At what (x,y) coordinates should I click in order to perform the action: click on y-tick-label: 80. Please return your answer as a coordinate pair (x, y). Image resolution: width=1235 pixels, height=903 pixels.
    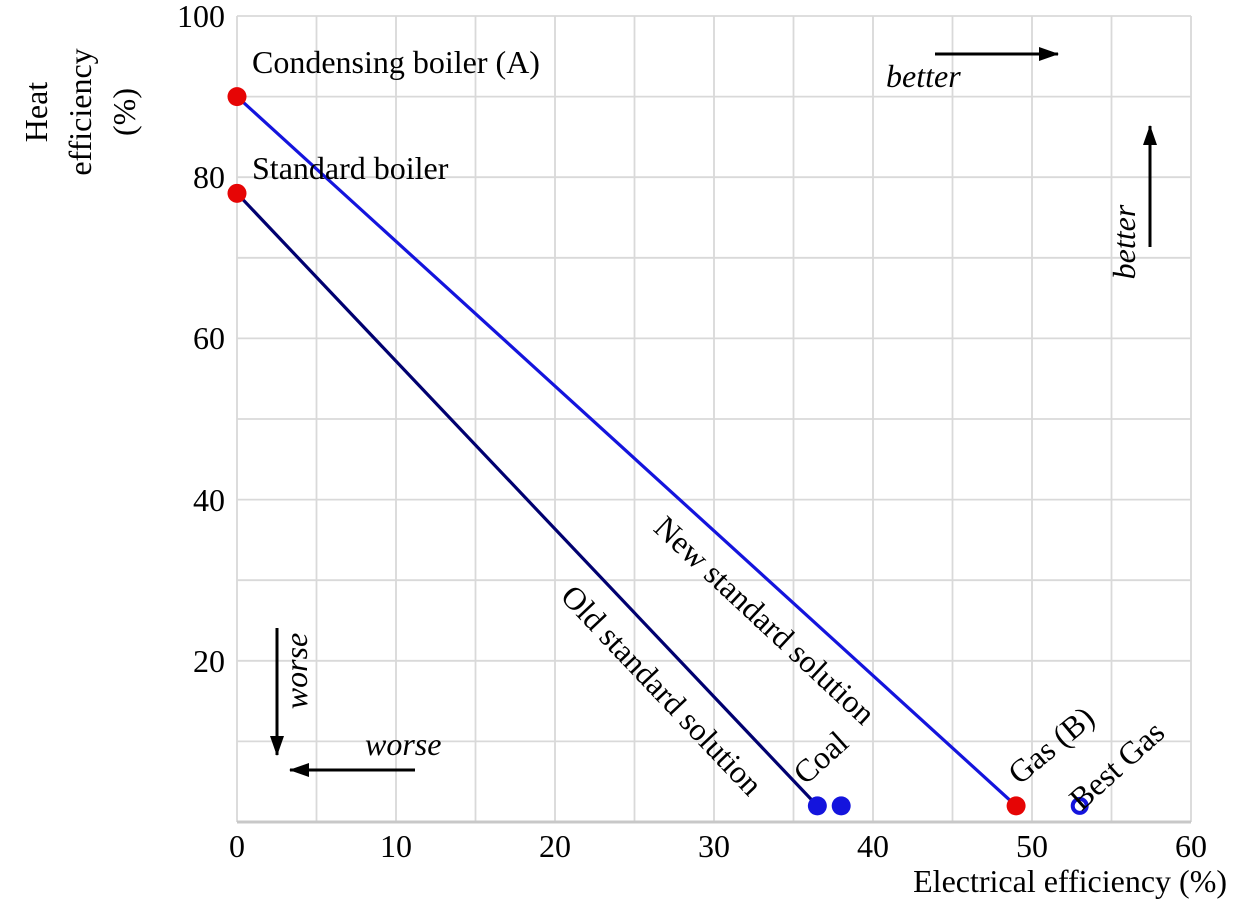
    Looking at the image, I should click on (209, 177).